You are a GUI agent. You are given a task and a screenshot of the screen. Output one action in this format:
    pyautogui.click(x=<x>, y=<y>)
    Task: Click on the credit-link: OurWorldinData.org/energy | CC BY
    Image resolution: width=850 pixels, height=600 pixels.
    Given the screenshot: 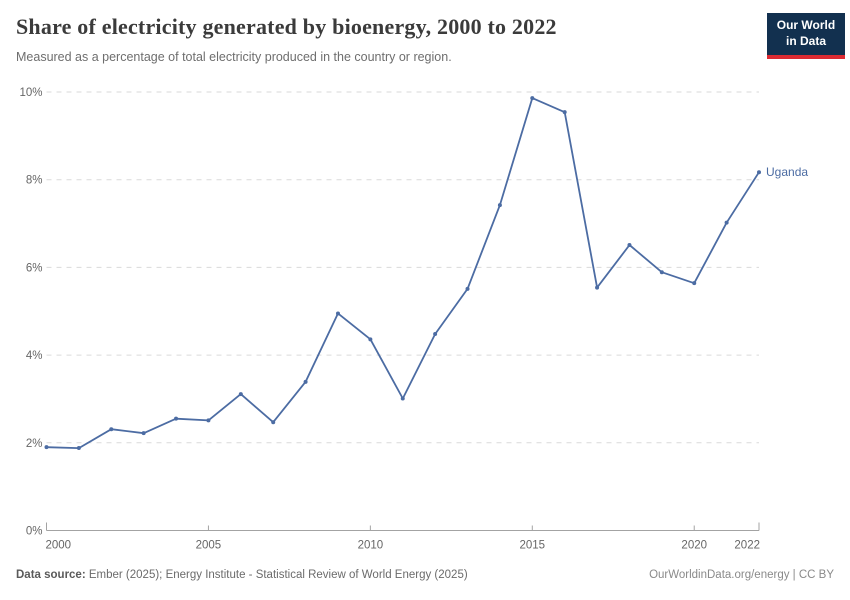 What is the action you would take?
    pyautogui.click(x=741, y=575)
    